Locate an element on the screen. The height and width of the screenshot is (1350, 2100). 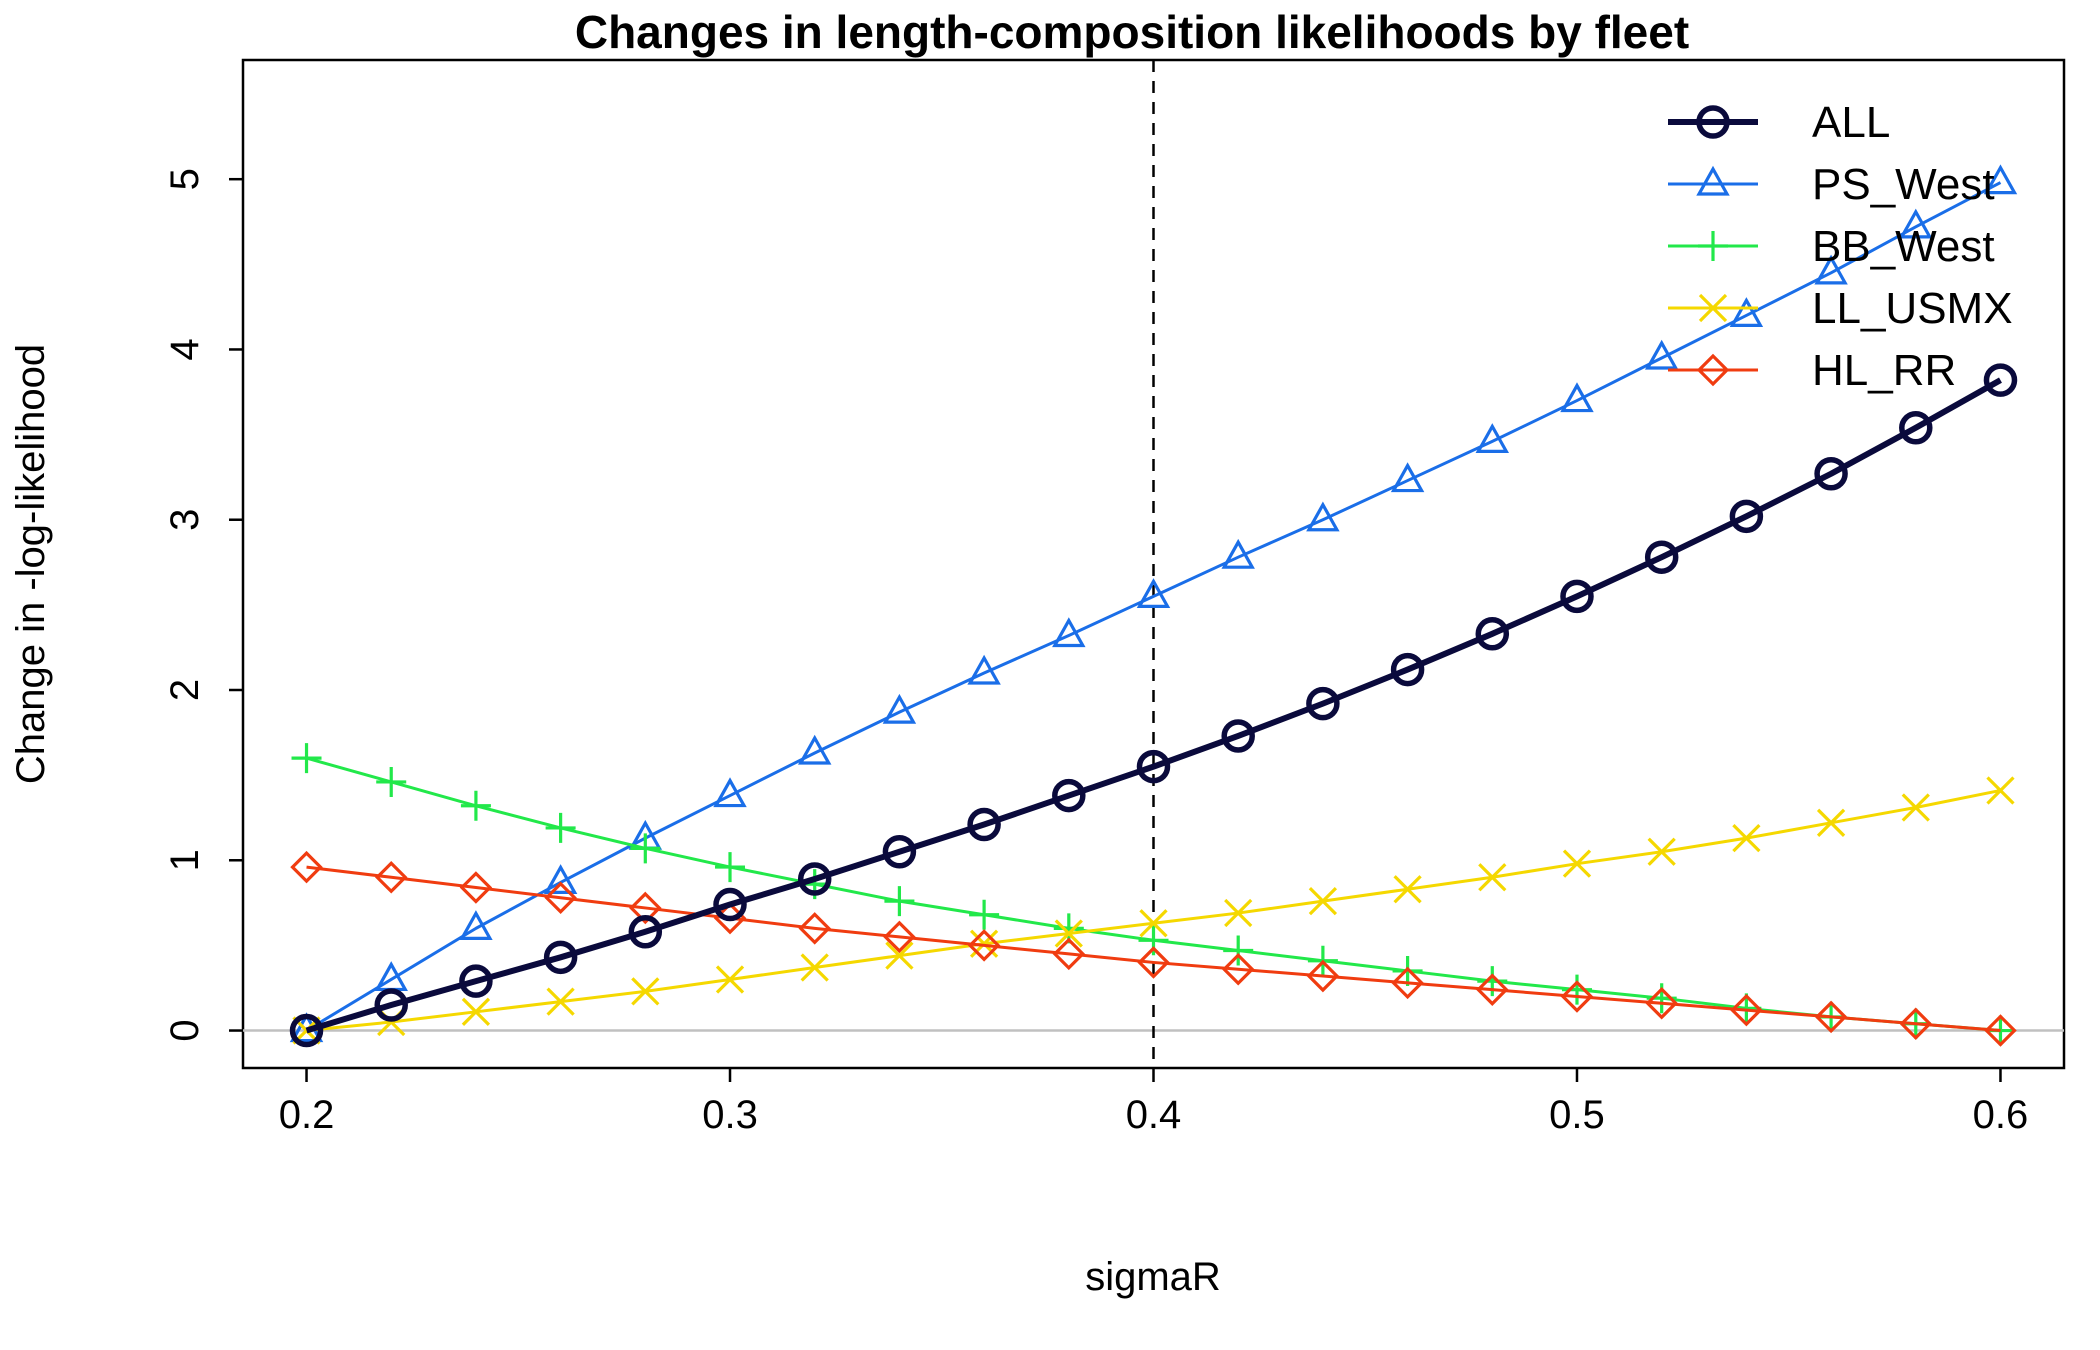
legend-marker-hl-rr is located at coordinates (1713, 370).